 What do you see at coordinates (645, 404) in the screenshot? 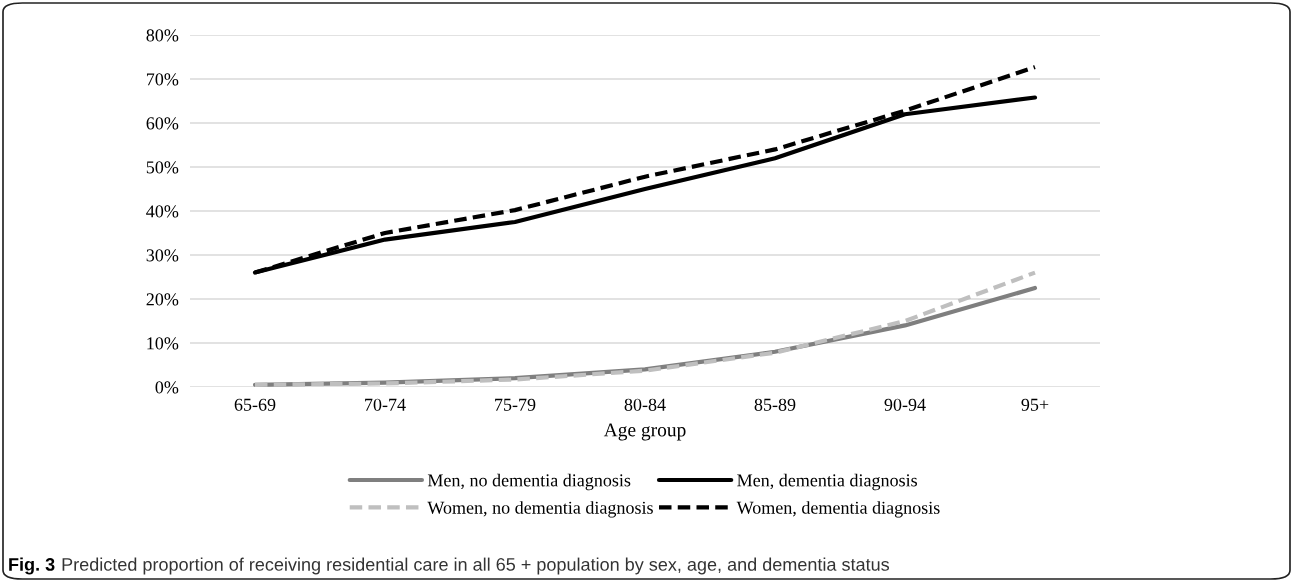
I see `x-tick-label: 80-84` at bounding box center [645, 404].